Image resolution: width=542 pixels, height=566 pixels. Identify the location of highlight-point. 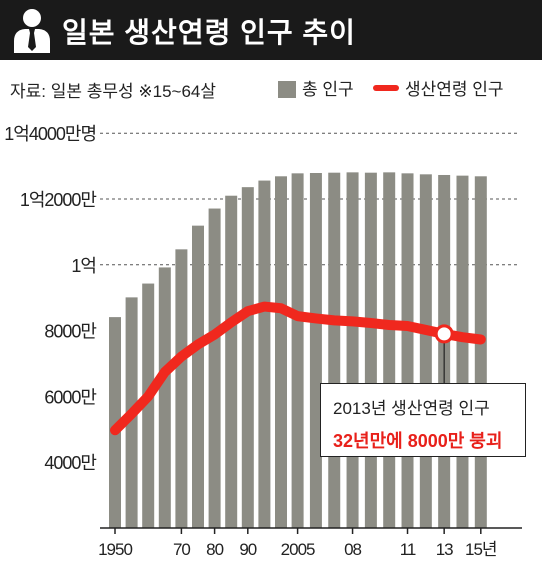
(444, 334).